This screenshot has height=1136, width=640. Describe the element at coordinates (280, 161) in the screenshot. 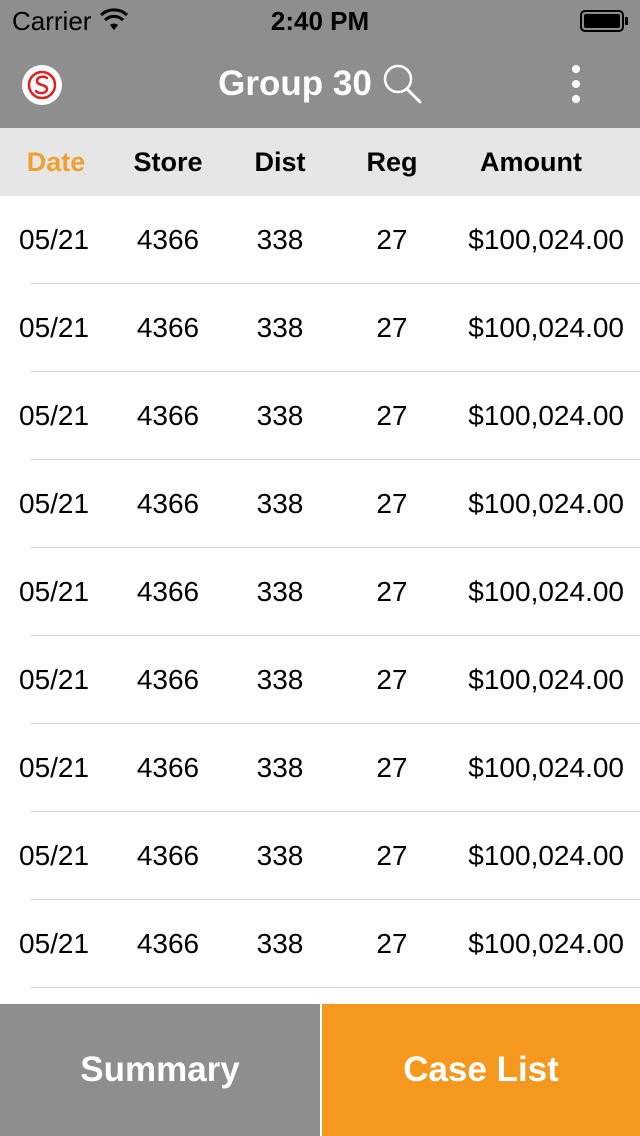

I see `header-dist: Dist` at that location.